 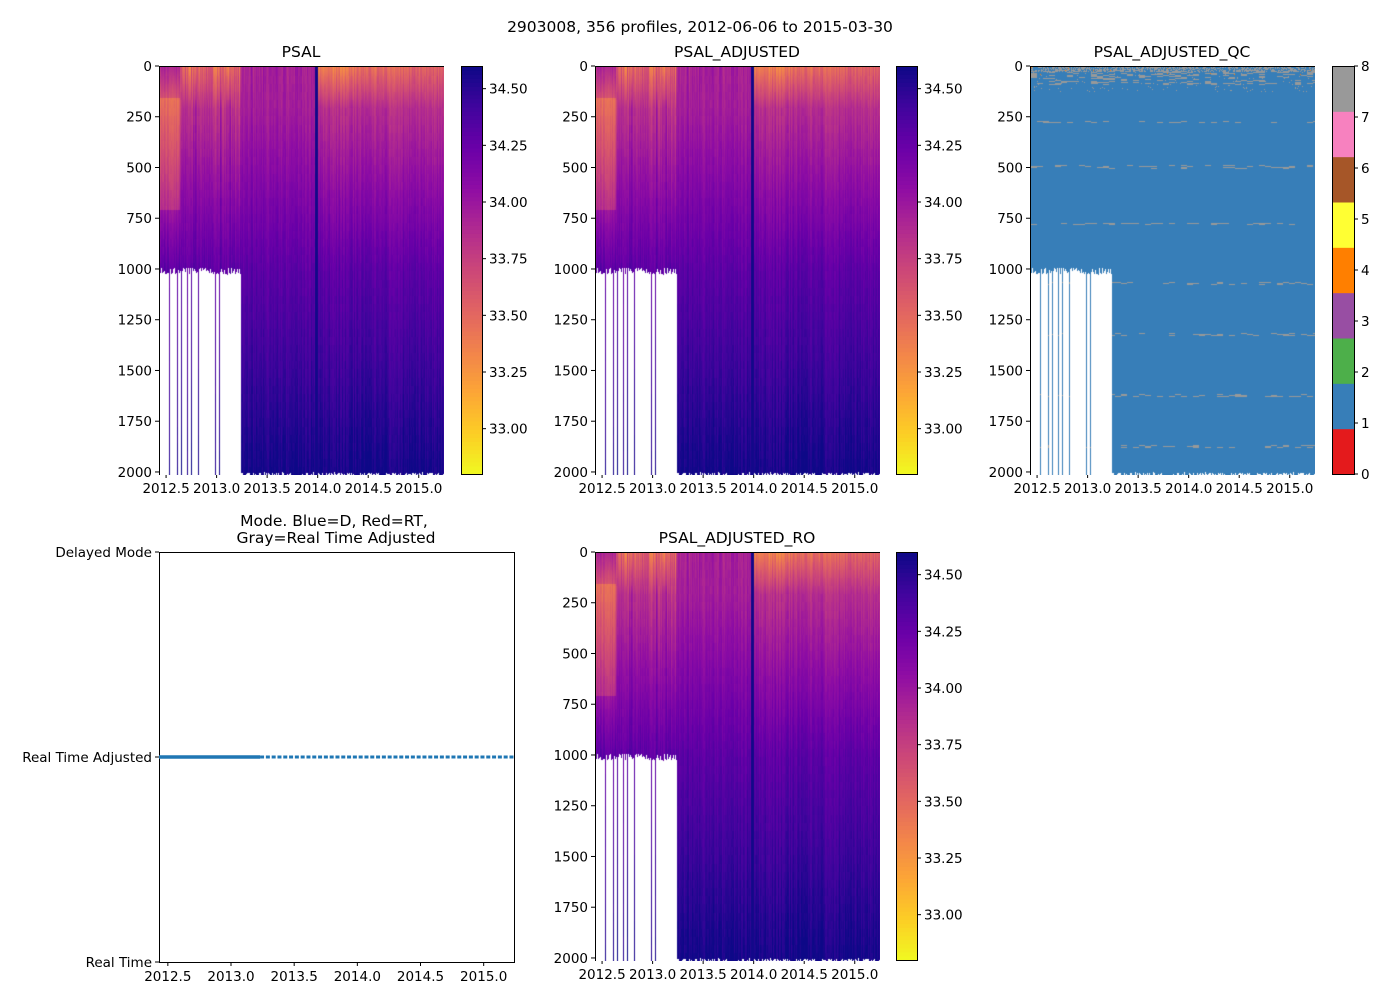 What do you see at coordinates (571, 756) in the screenshot?
I see `y-tick-label: 1000` at bounding box center [571, 756].